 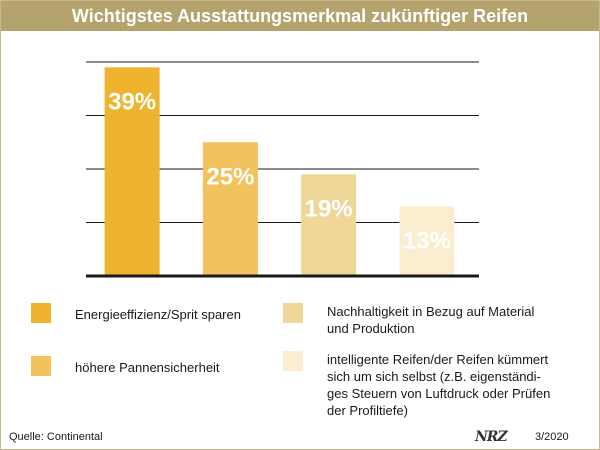 I want to click on legend-item: Energieeffizienz/Sprit sparen, so click(x=136, y=313).